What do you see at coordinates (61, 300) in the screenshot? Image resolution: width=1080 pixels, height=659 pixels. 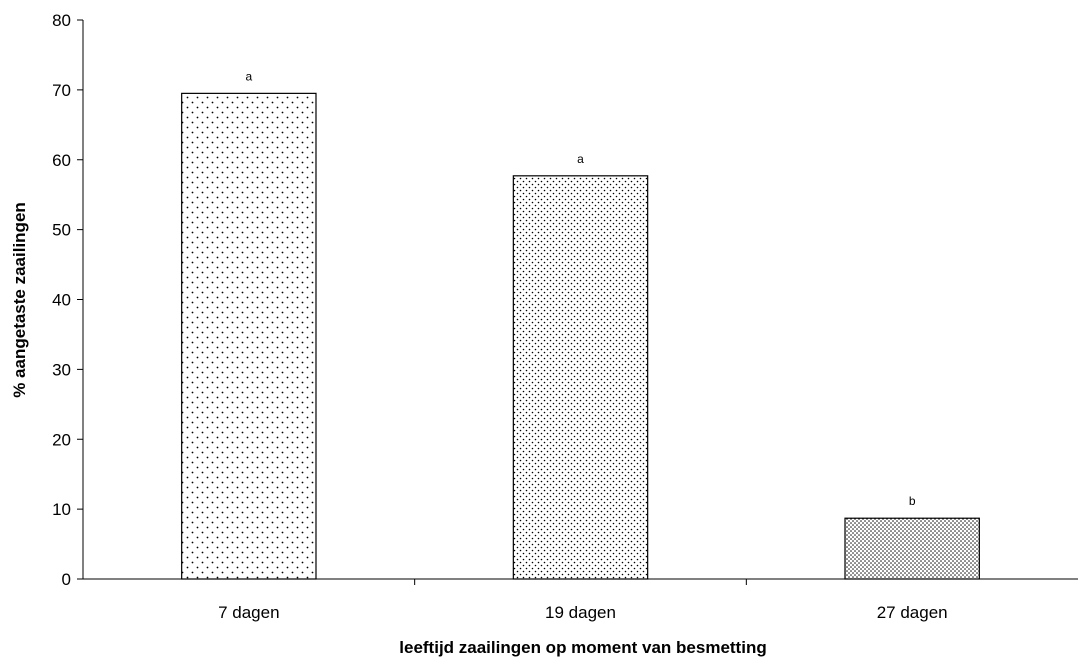 I see `y-tick-label: 40` at bounding box center [61, 300].